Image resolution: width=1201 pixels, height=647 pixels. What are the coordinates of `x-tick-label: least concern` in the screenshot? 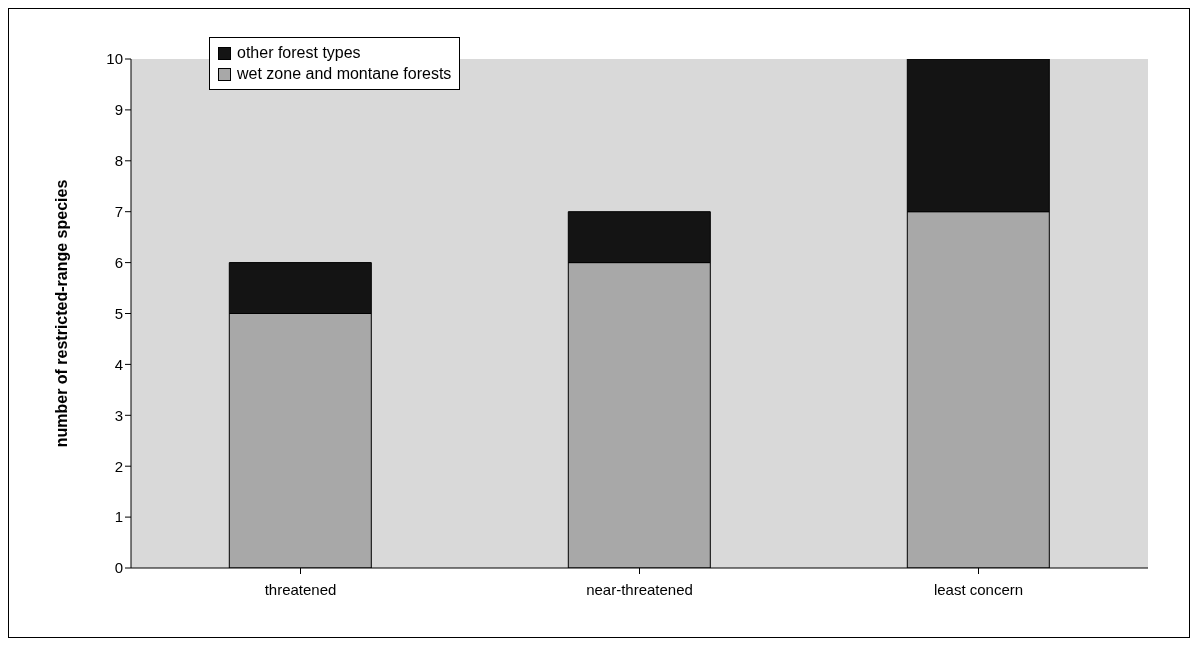 It's located at (978, 589).